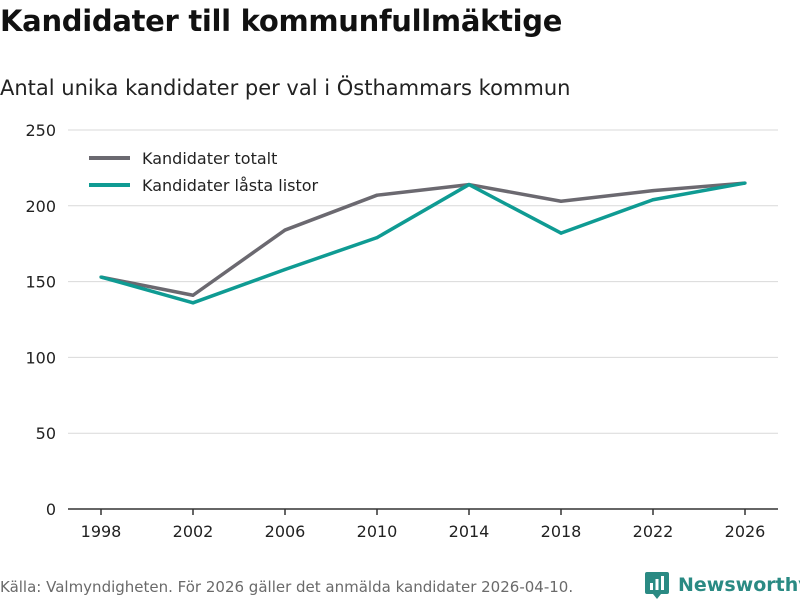 The width and height of the screenshot is (800, 600). What do you see at coordinates (46, 433) in the screenshot?
I see `y-tick-label: 50` at bounding box center [46, 433].